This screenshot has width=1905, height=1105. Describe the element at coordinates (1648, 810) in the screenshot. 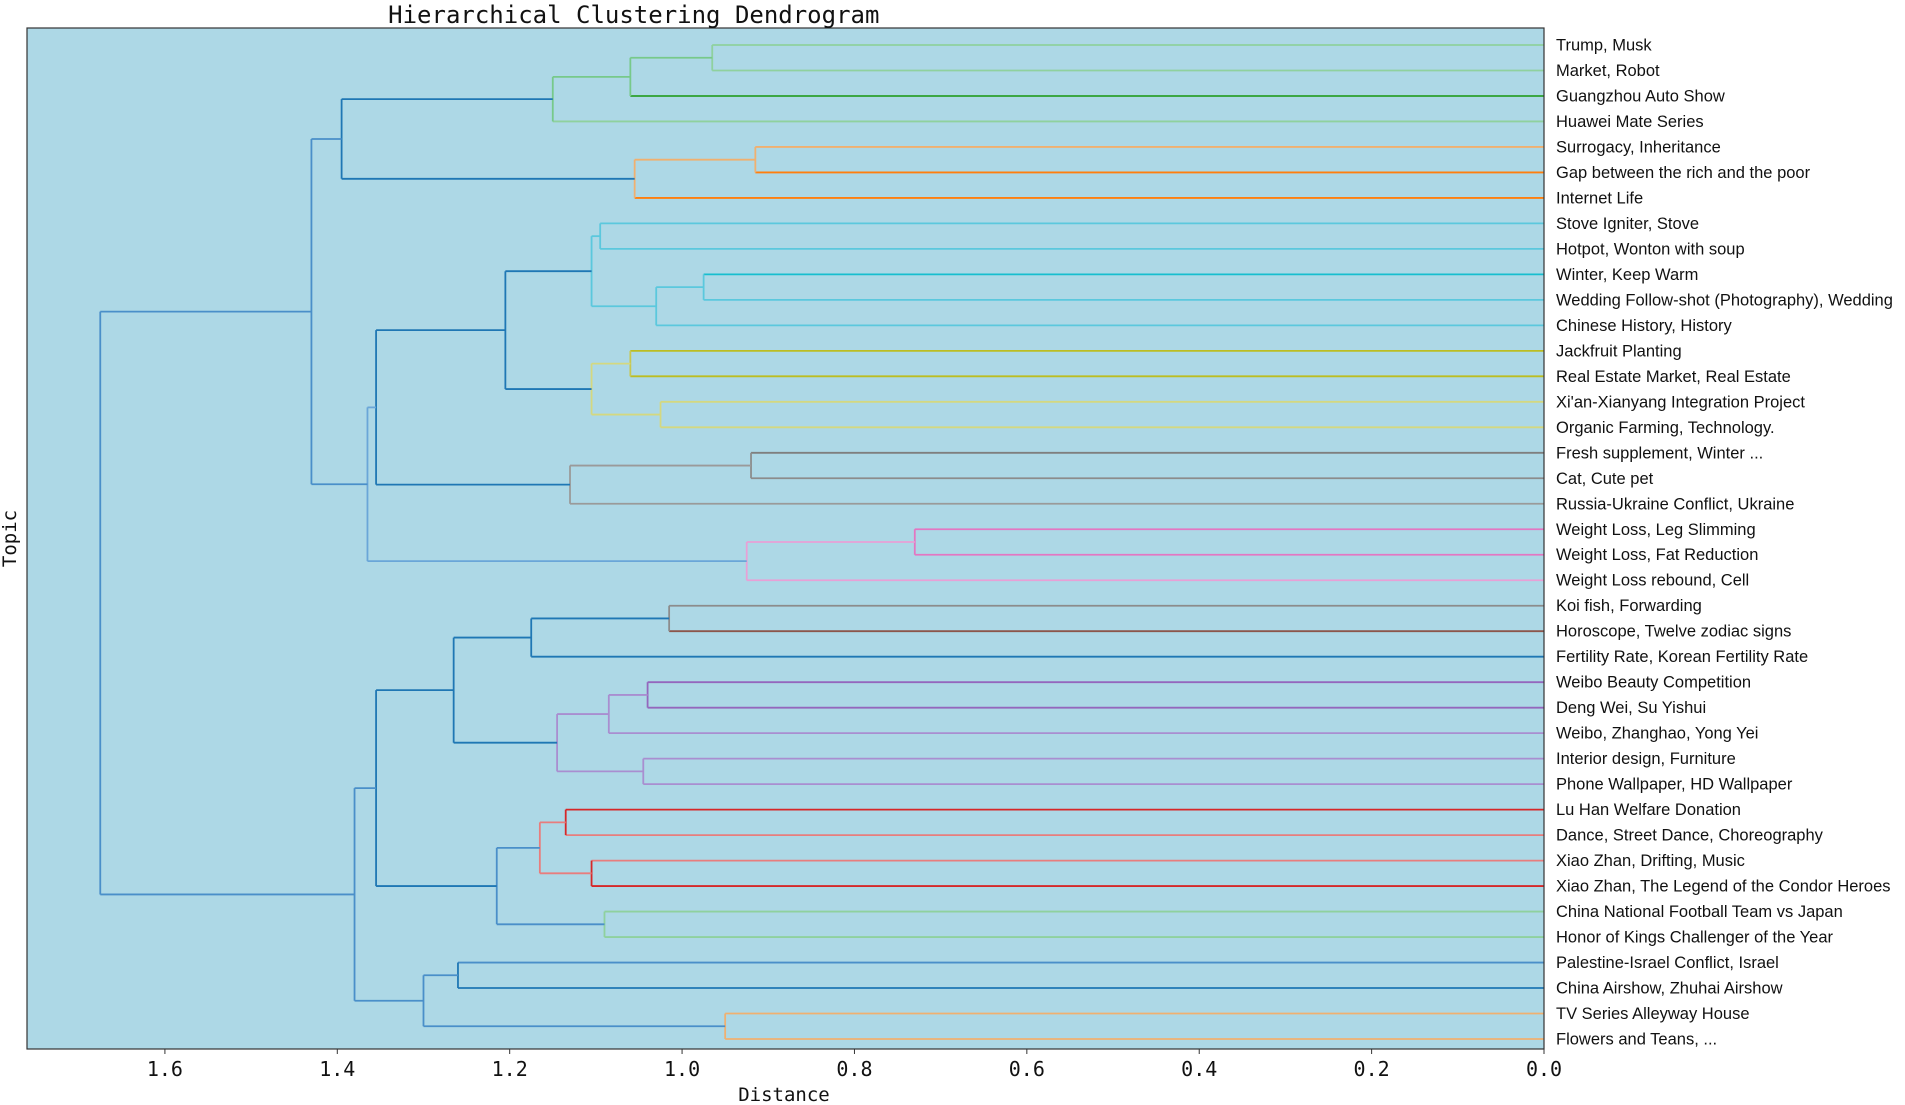

I see `leaf-label: Lu Han Welfare Donation` at that location.